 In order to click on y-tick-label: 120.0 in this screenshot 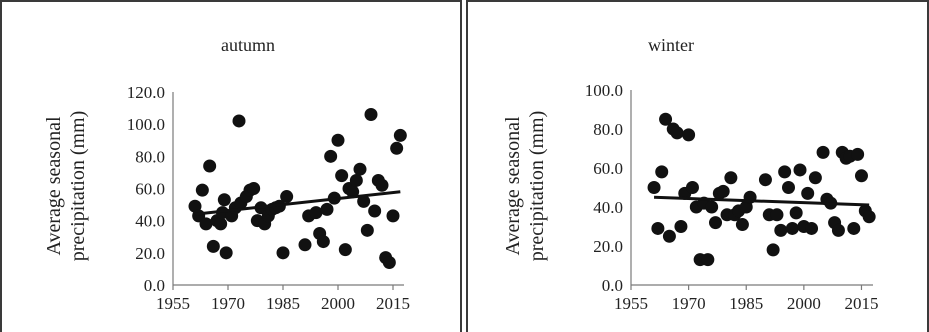, I will do `click(146, 92)`.